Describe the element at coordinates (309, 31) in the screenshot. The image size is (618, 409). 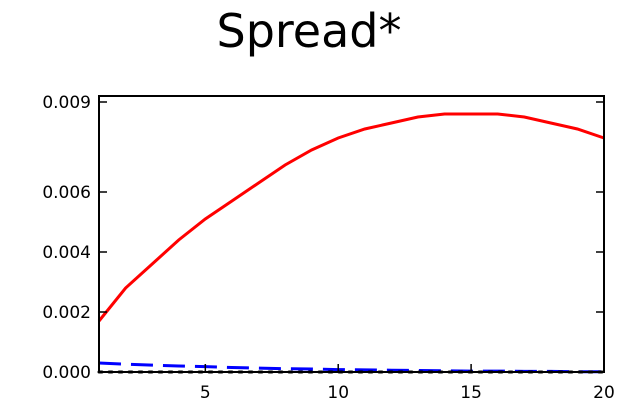
I see `chart-title: Spread*` at that location.